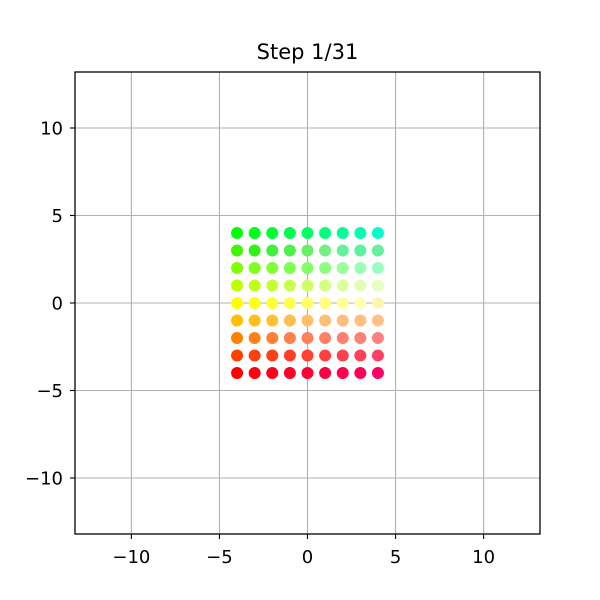 The width and height of the screenshot is (600, 600). Describe the element at coordinates (57, 304) in the screenshot. I see `y-tick-label: 0` at that location.